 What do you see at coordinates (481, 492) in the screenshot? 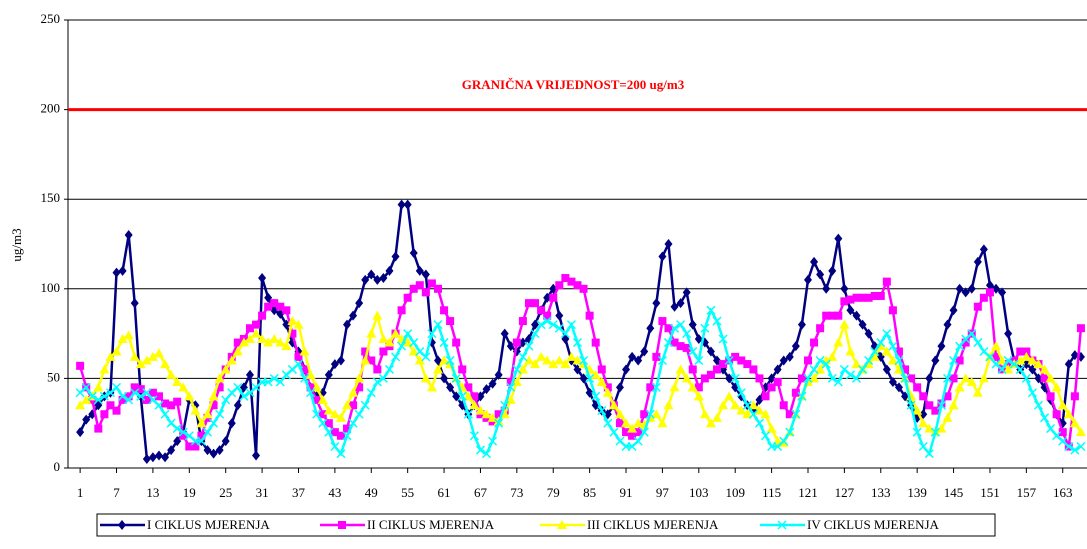
I see `x-tick-label: 67` at bounding box center [481, 492].